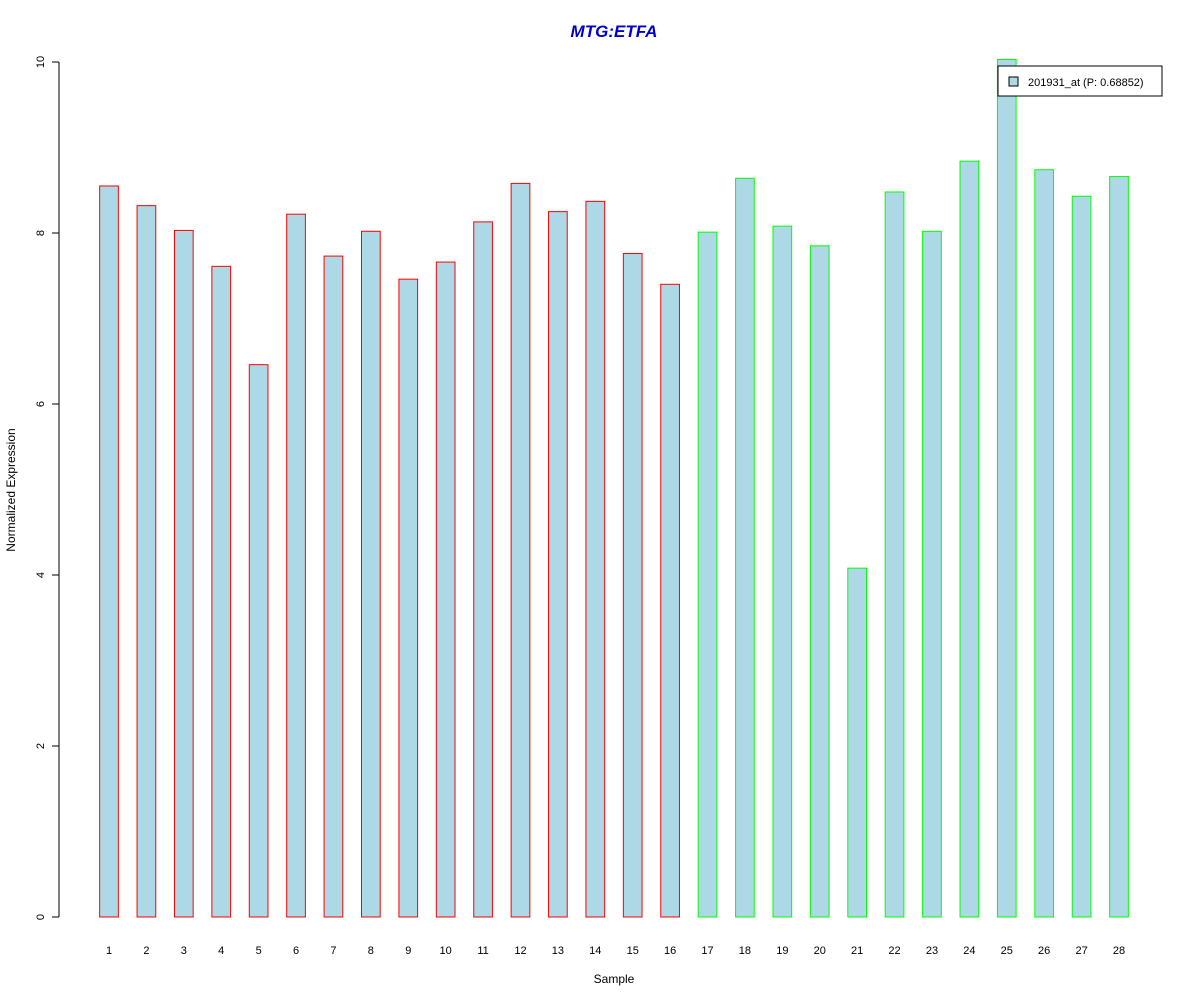 The image size is (1200, 1000). I want to click on y-tick-label: 10, so click(41, 62).